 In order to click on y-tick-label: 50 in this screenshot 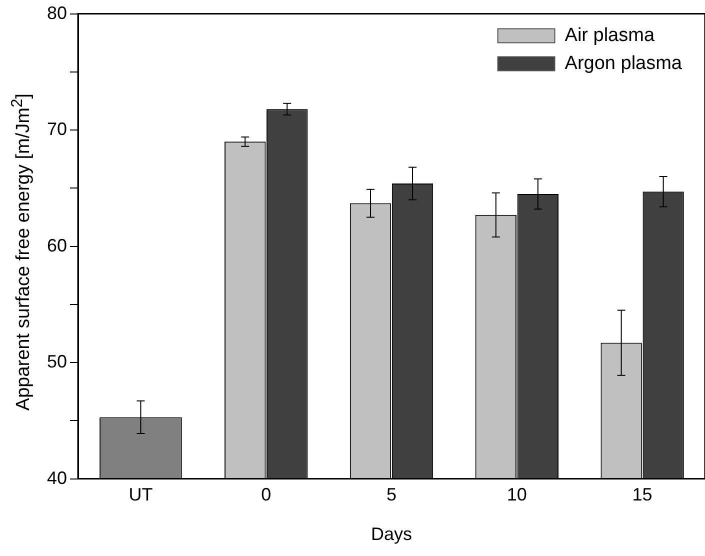, I will do `click(57, 362)`.